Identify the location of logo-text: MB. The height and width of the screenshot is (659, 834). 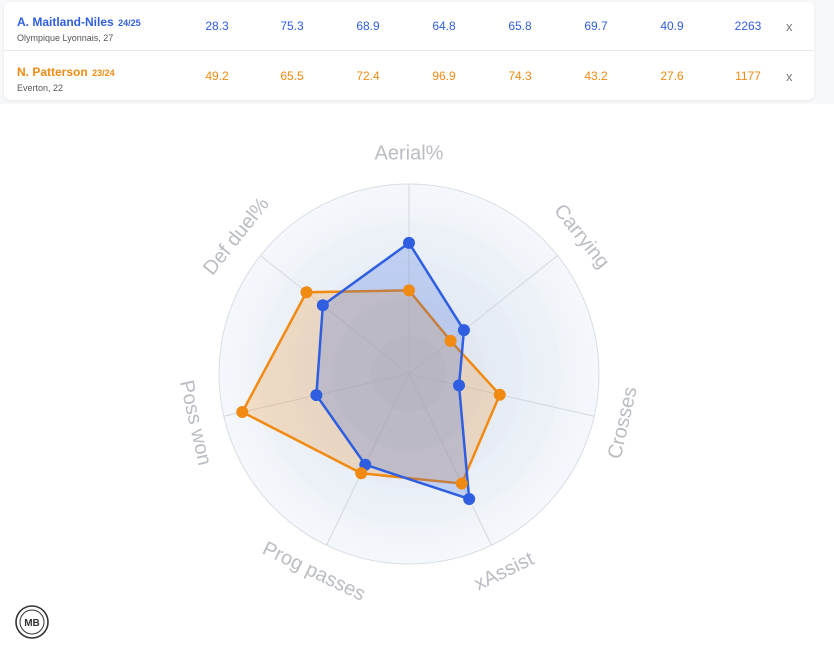
(32, 623).